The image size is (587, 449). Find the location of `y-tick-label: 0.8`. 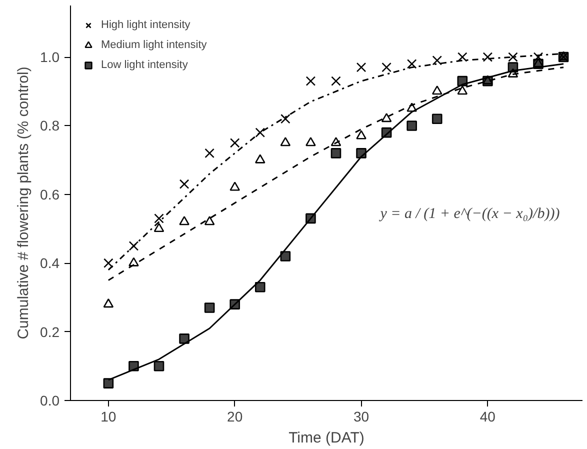

y-tick-label: 0.8 is located at coordinates (50, 126).